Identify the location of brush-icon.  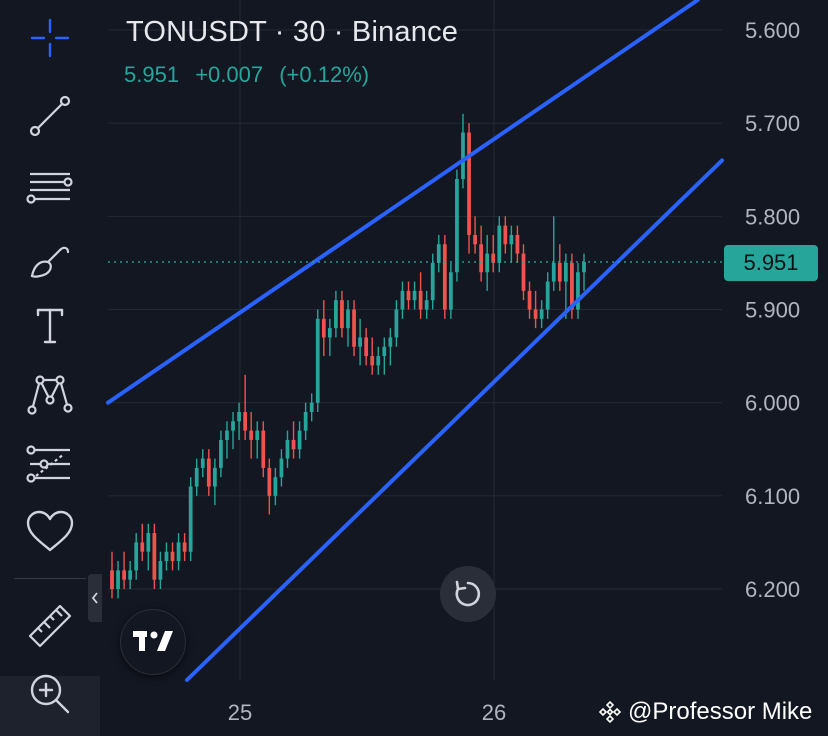
(50, 262).